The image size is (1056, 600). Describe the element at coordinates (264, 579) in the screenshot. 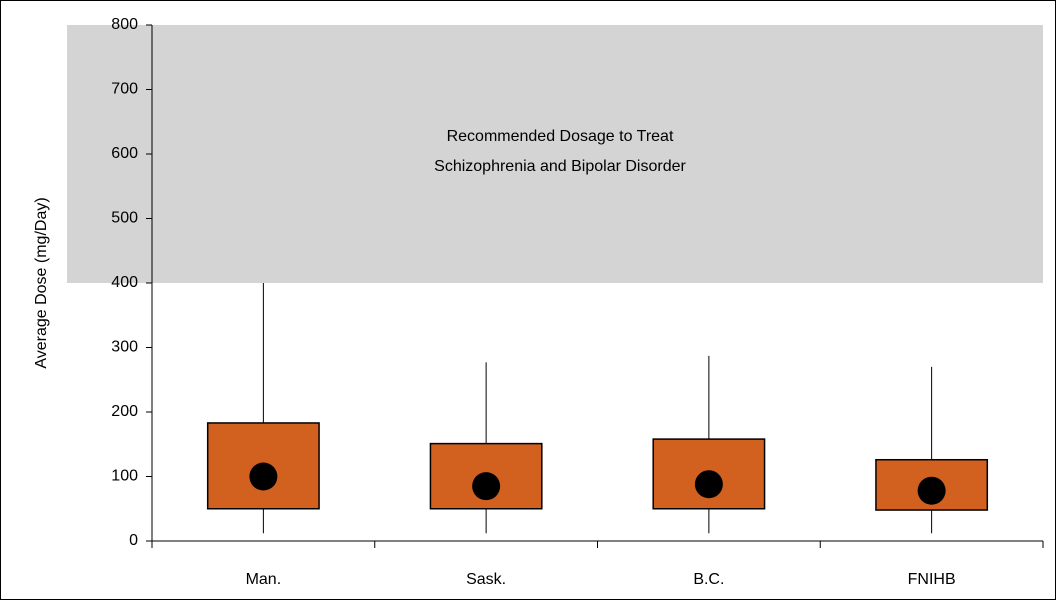

I see `x-tick-label: Man.` at that location.